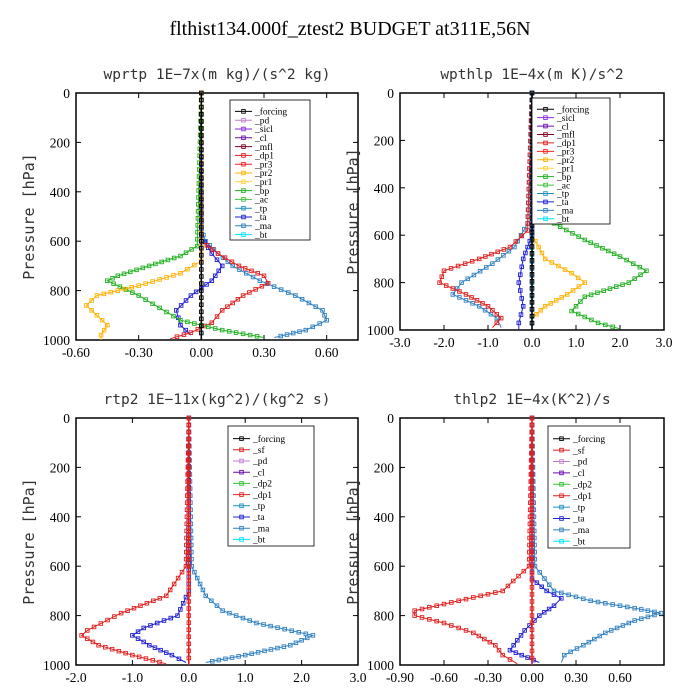 Image resolution: width=700 pixels, height=700 pixels. What do you see at coordinates (258, 518) in the screenshot?
I see `legend-label: _ta` at bounding box center [258, 518].